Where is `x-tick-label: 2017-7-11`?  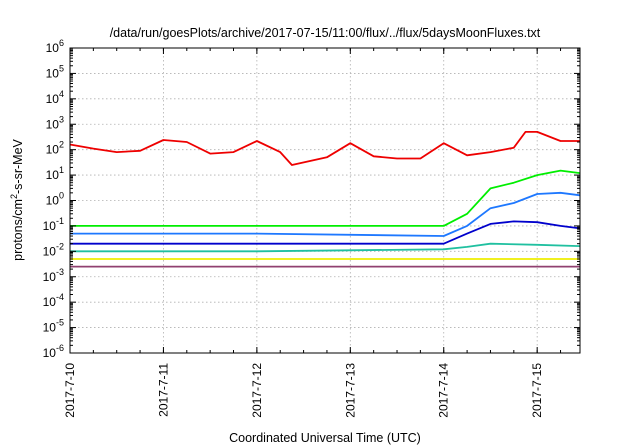
x-tick-label: 2017-7-11 is located at coordinates (163, 390).